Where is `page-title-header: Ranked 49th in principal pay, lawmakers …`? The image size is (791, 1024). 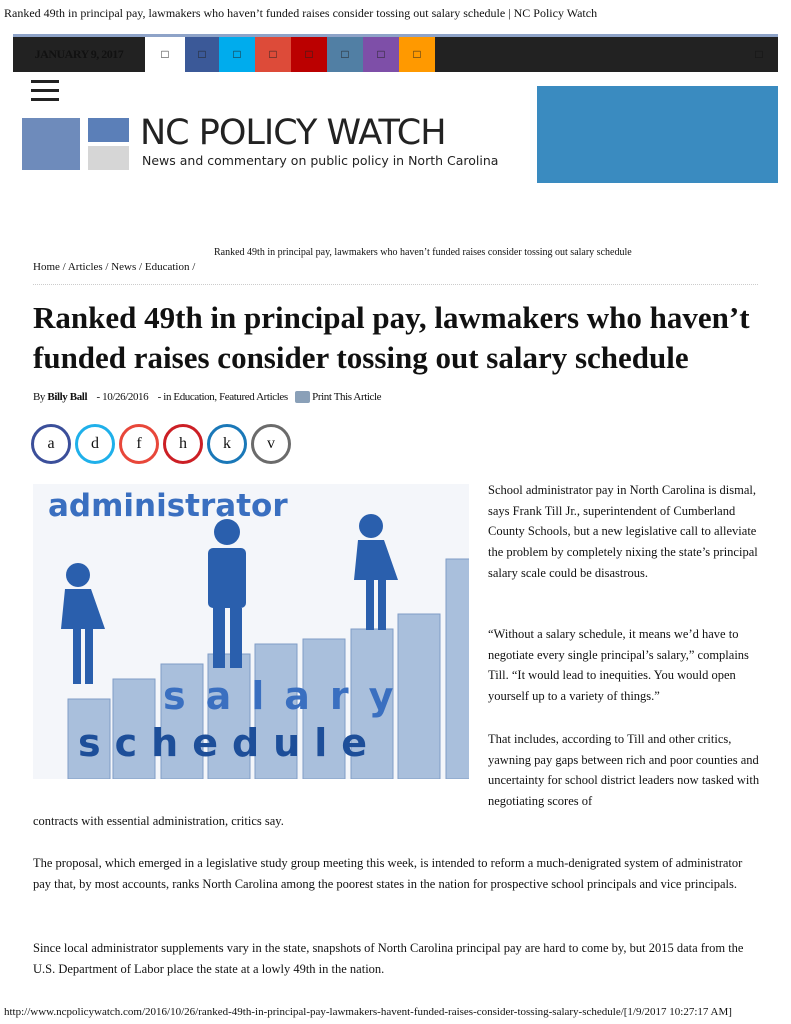
page-title-header: Ranked 49th in principal pay, lawmakers … is located at coordinates (301, 13).